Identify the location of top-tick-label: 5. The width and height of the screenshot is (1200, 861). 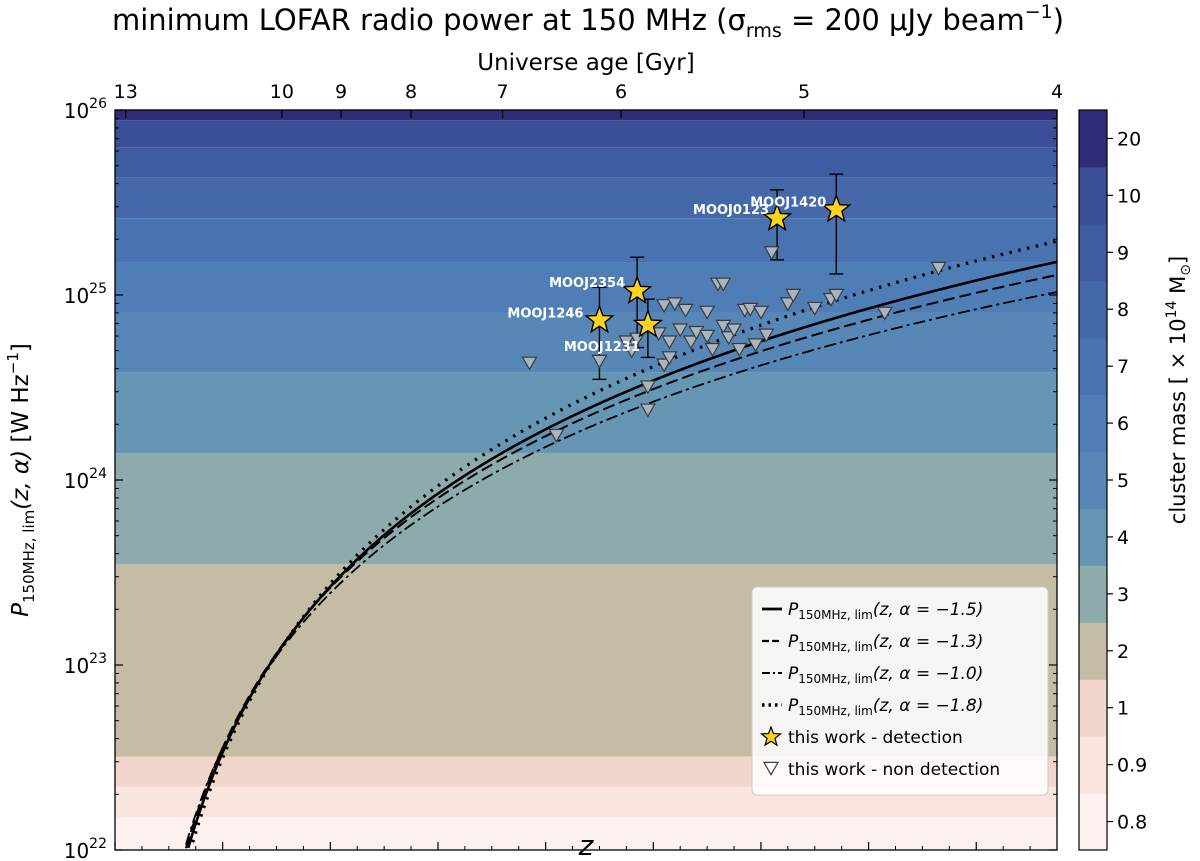
(804, 92).